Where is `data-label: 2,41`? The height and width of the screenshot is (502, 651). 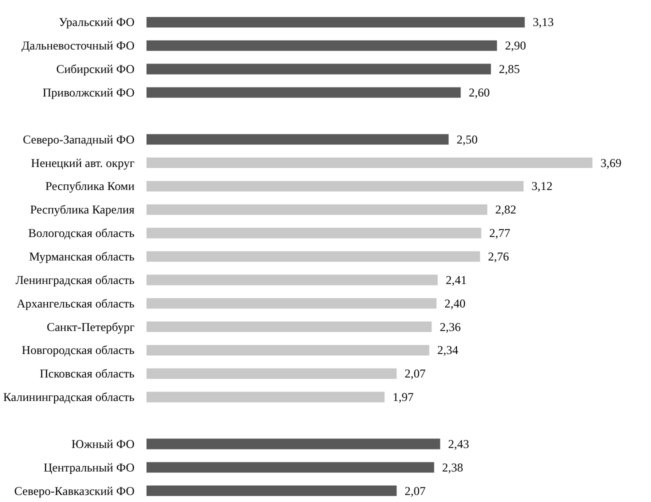 data-label: 2,41 is located at coordinates (456, 279).